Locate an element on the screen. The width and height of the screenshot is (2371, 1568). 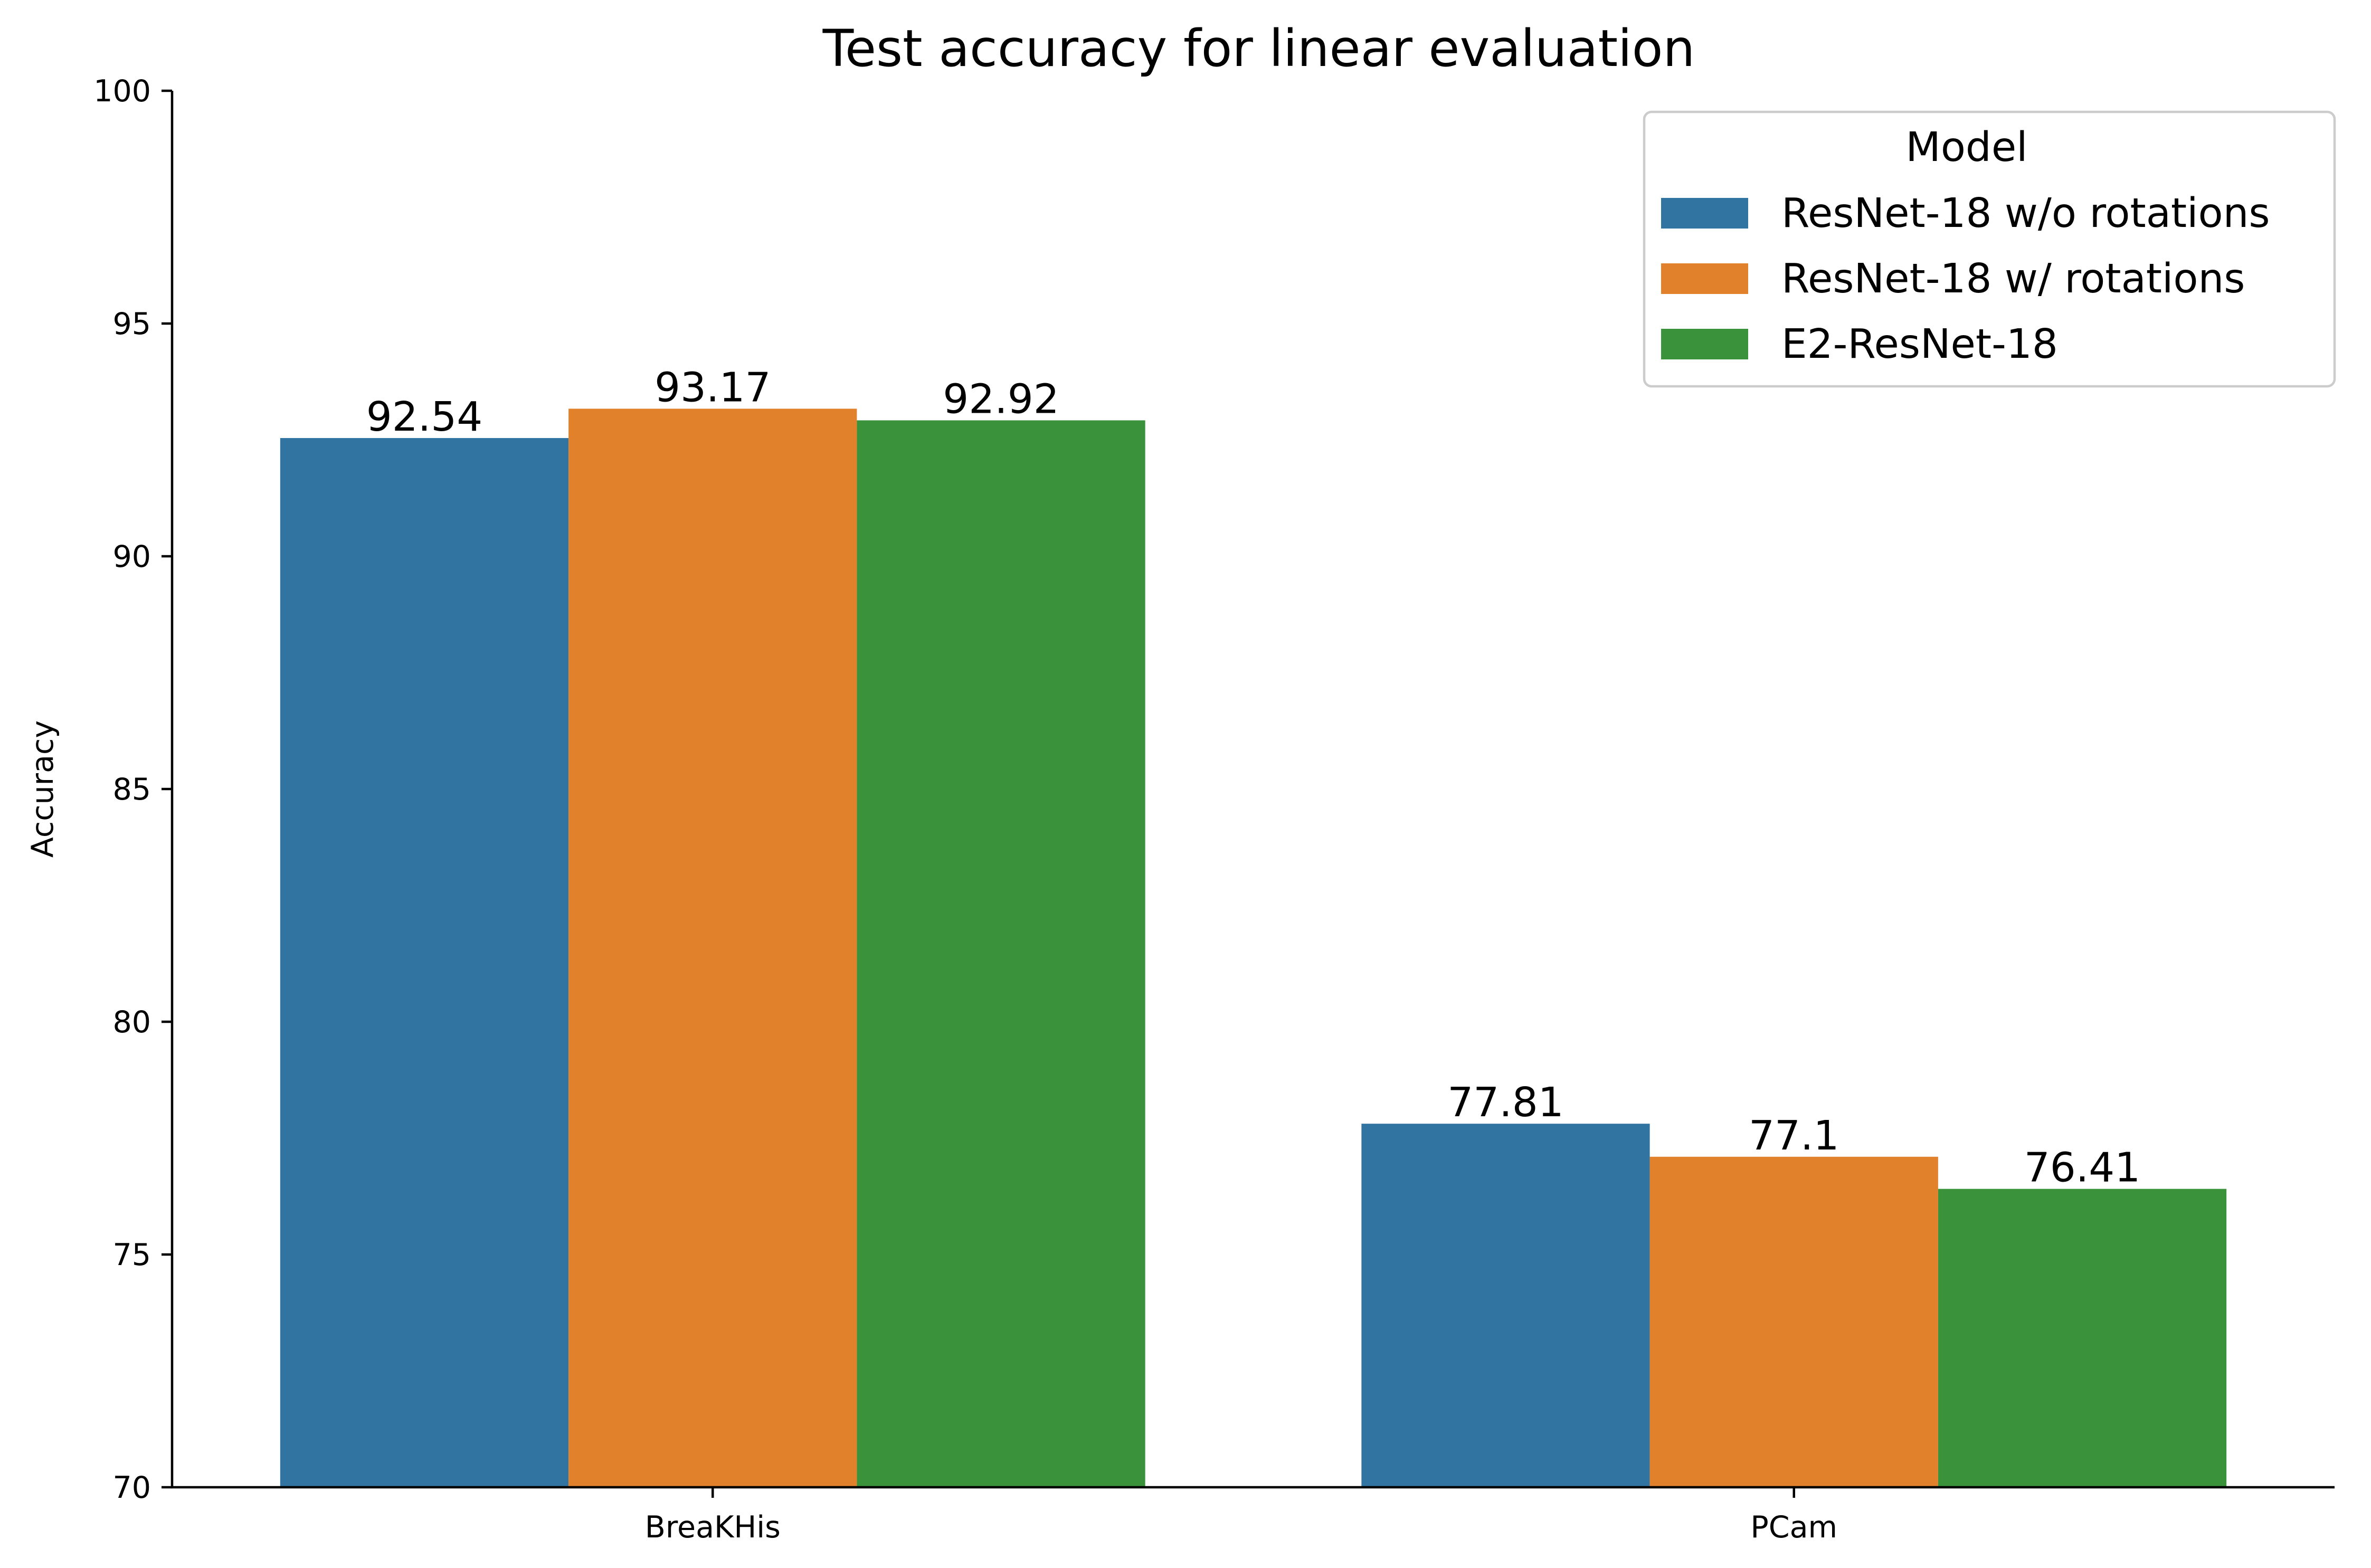
y-tick-label: 70 is located at coordinates (131, 1487).